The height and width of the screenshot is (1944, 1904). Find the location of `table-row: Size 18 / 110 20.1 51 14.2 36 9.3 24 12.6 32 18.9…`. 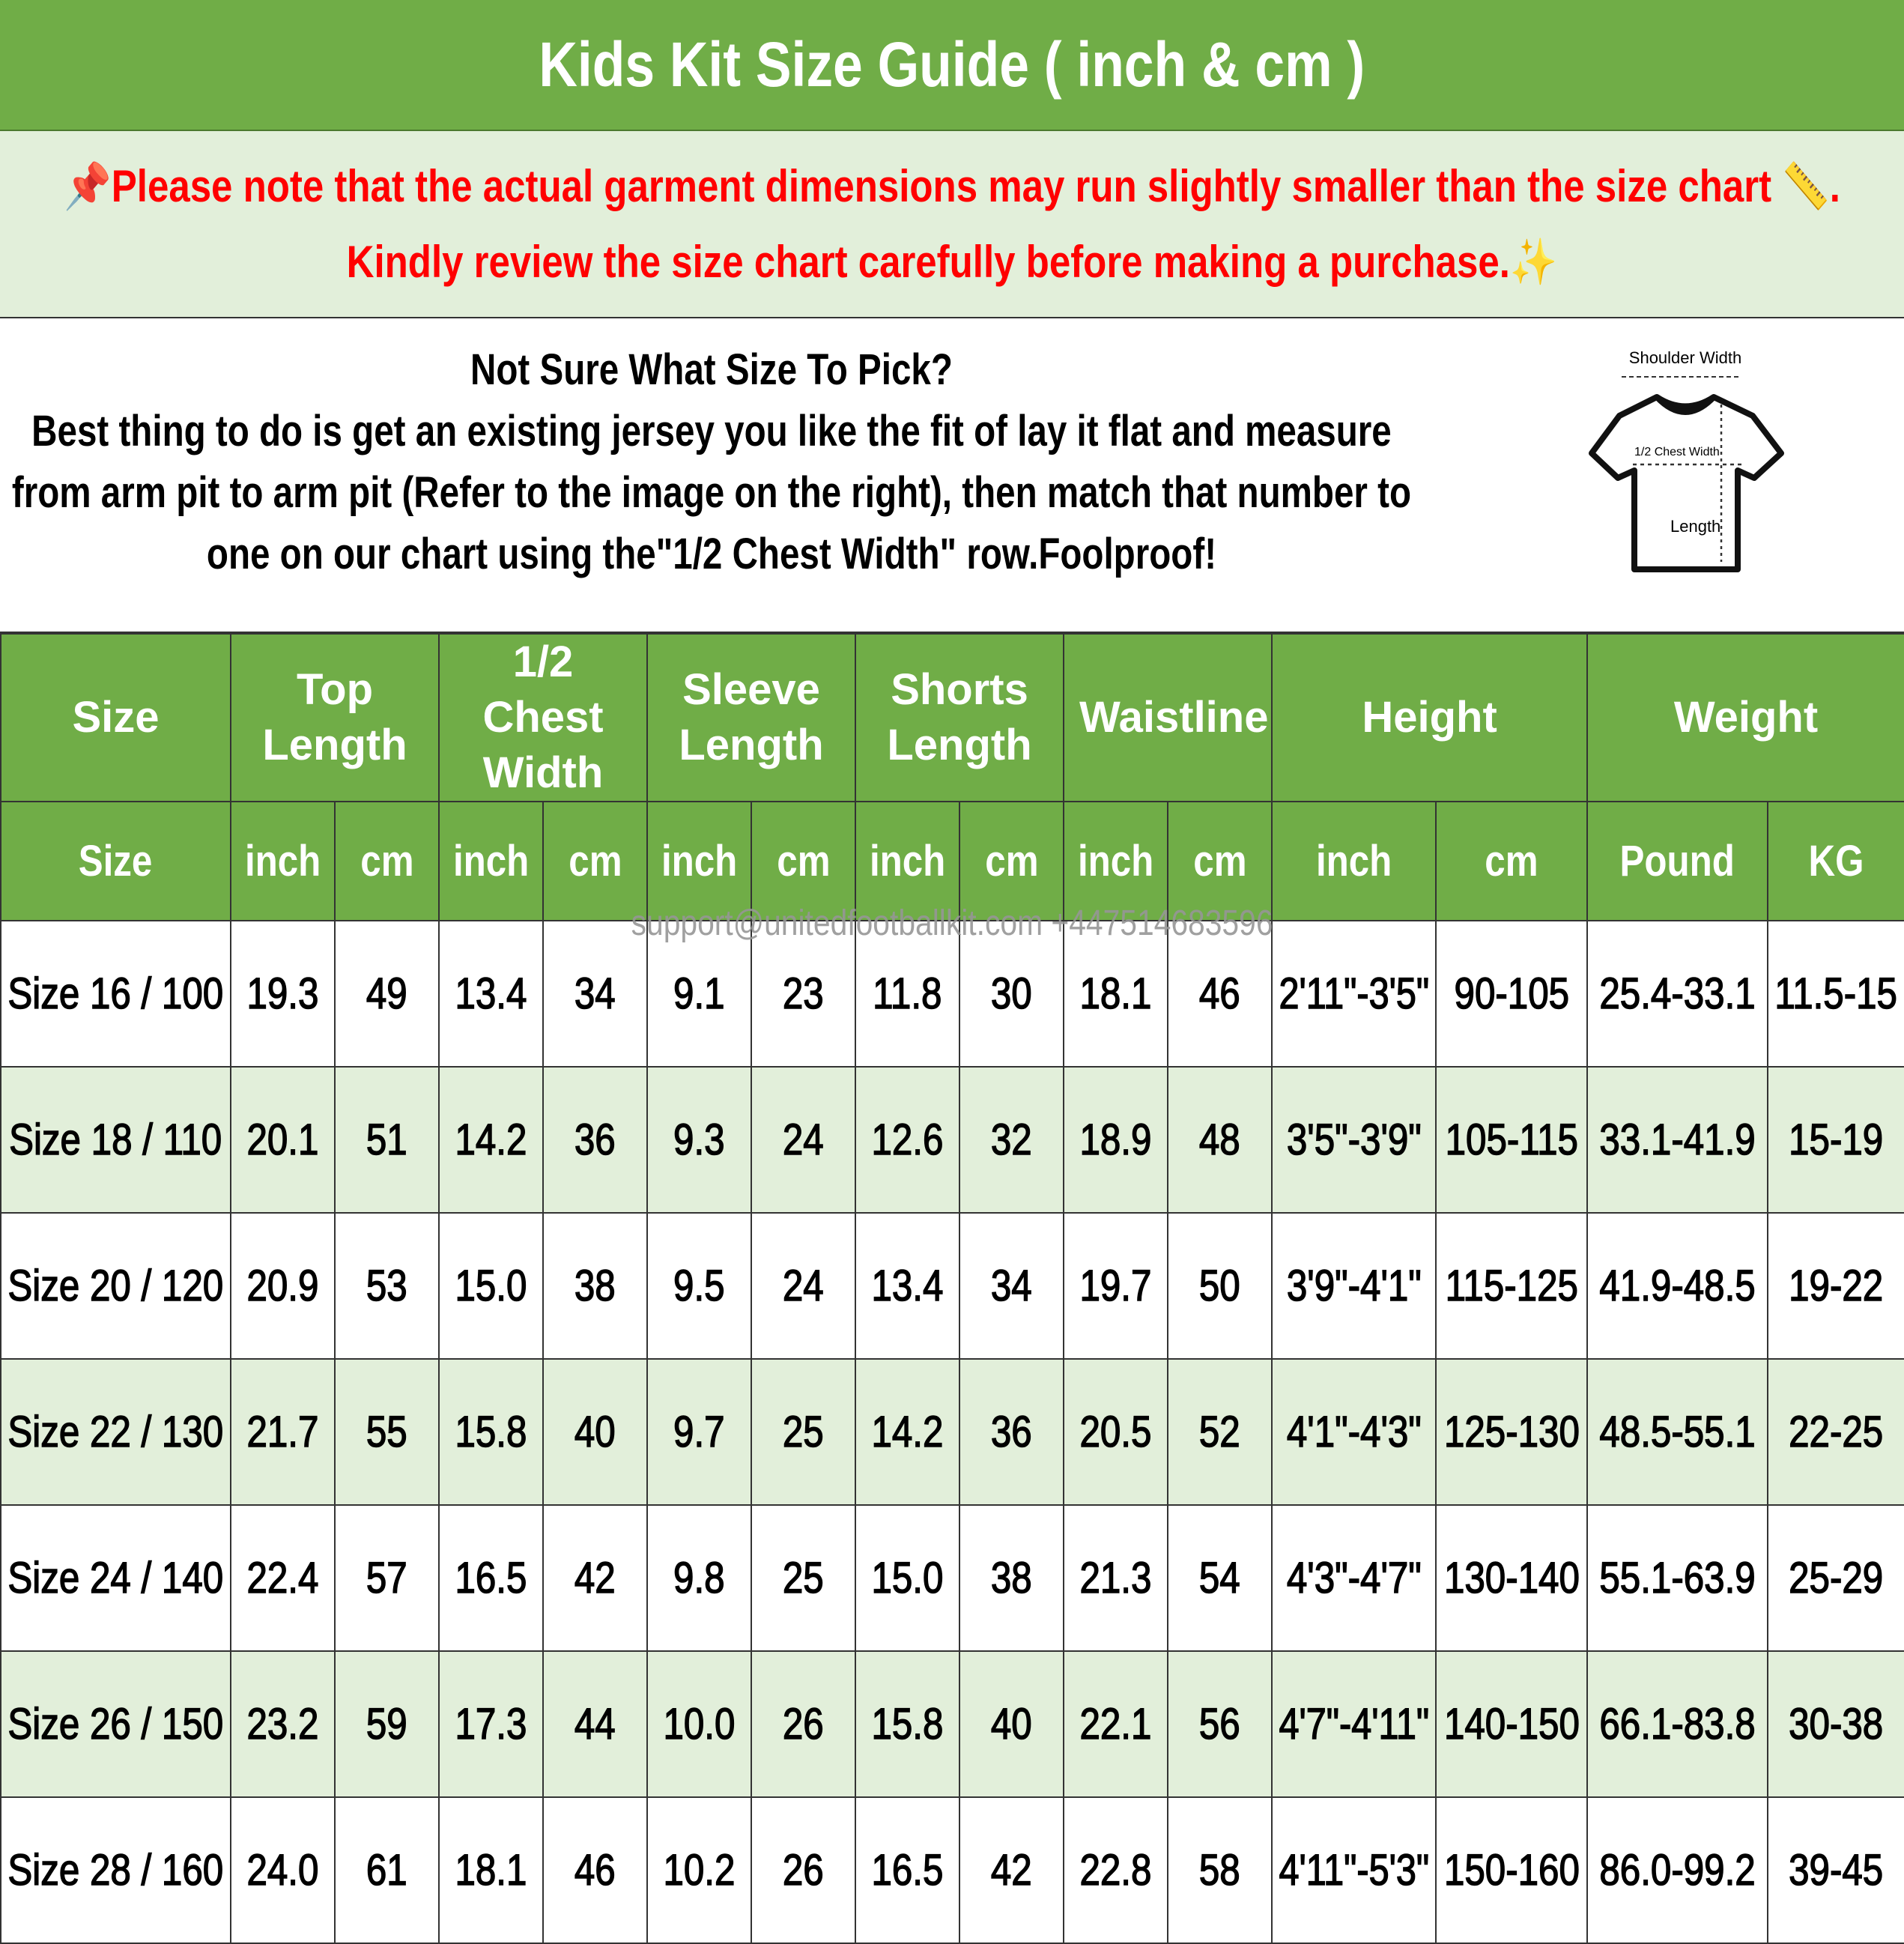

table-row: Size 18 / 110 20.1 51 14.2 36 9.3 24 12.6 32 18.9… is located at coordinates (952, 1140).